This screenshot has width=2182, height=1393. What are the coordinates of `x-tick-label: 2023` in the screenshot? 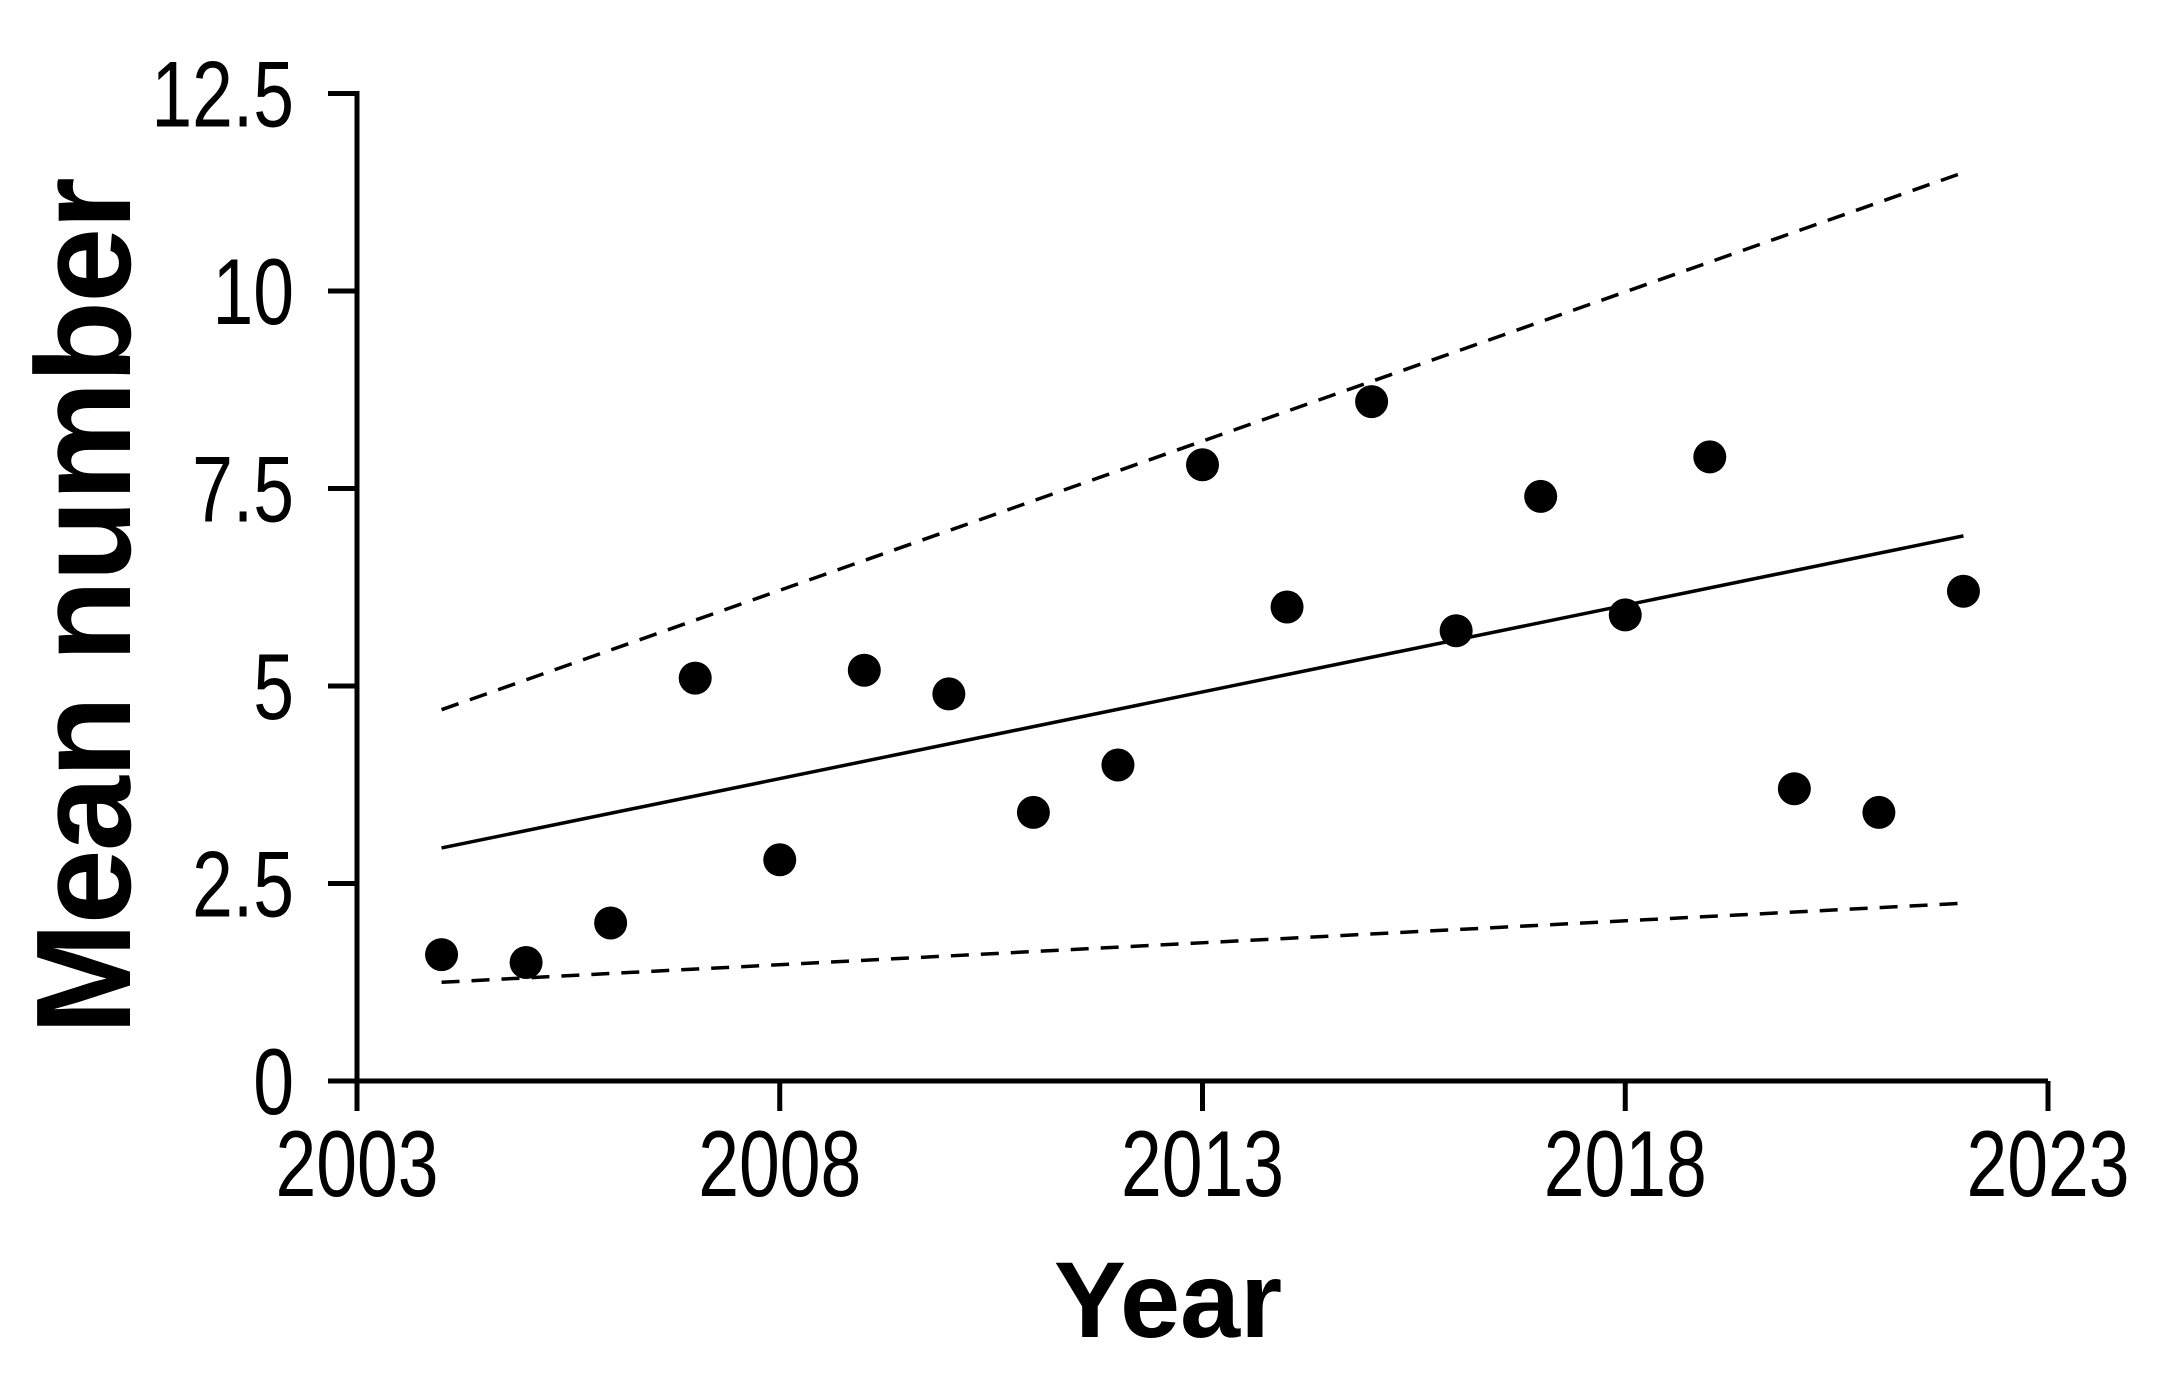 It's located at (2047, 1163).